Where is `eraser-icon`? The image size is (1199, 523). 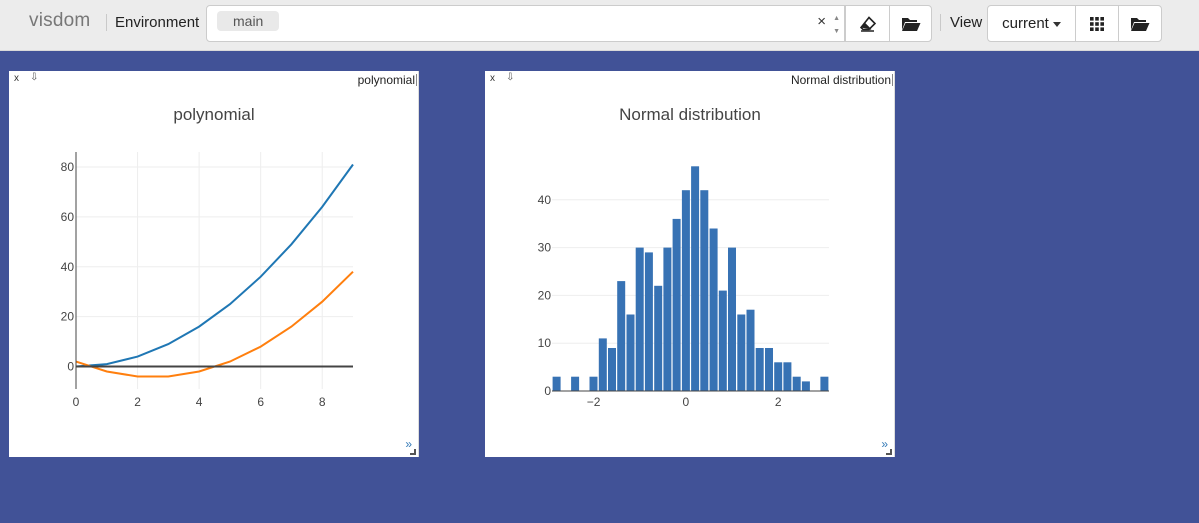
eraser-icon is located at coordinates (867, 23).